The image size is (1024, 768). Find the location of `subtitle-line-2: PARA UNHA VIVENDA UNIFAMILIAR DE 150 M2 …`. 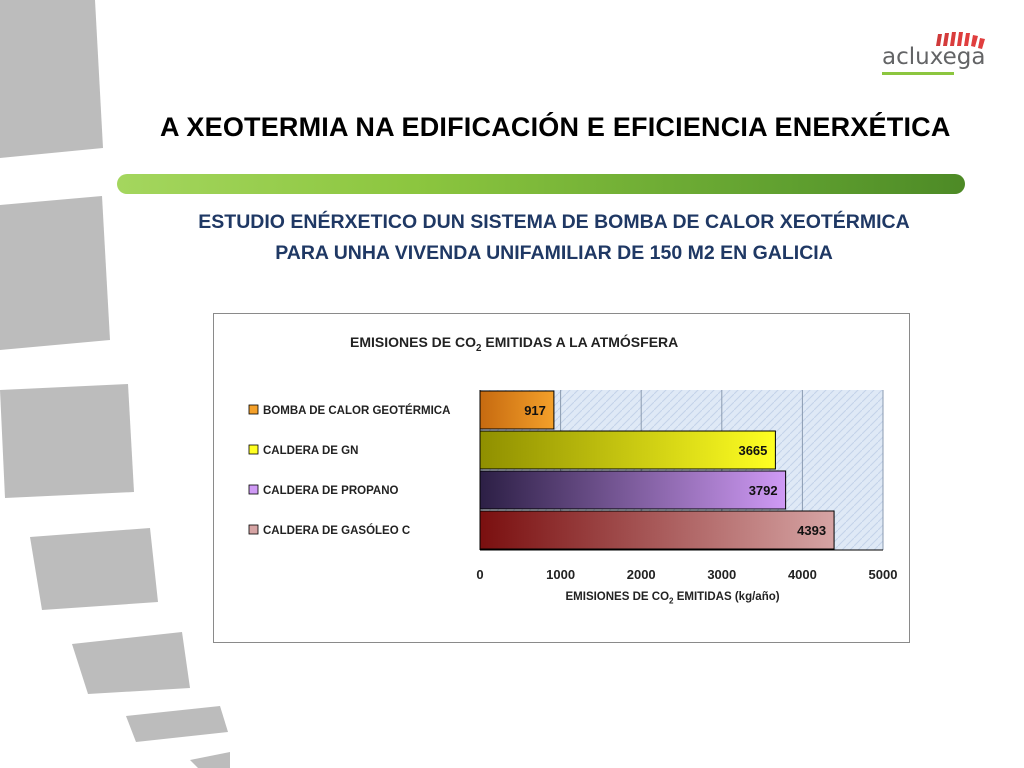

subtitle-line-2: PARA UNHA VIVENDA UNIFAMILIAR DE 150 M2 … is located at coordinates (554, 253).